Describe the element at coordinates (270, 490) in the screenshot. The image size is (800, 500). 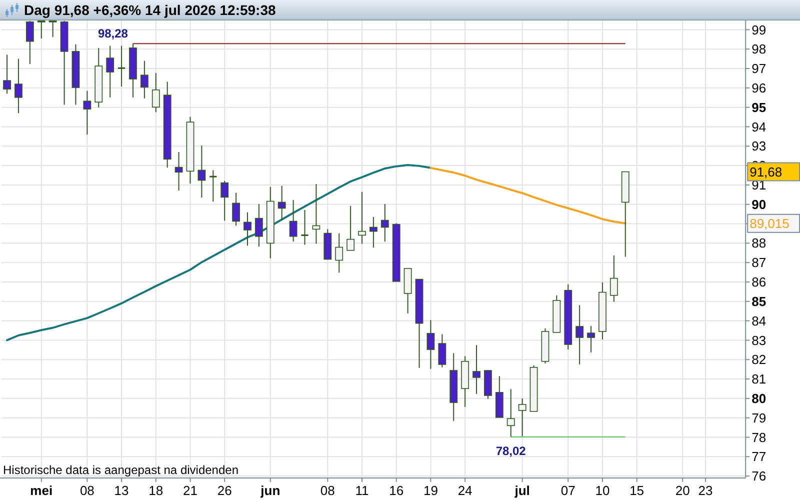
I see `x-tick-label: jun` at that location.